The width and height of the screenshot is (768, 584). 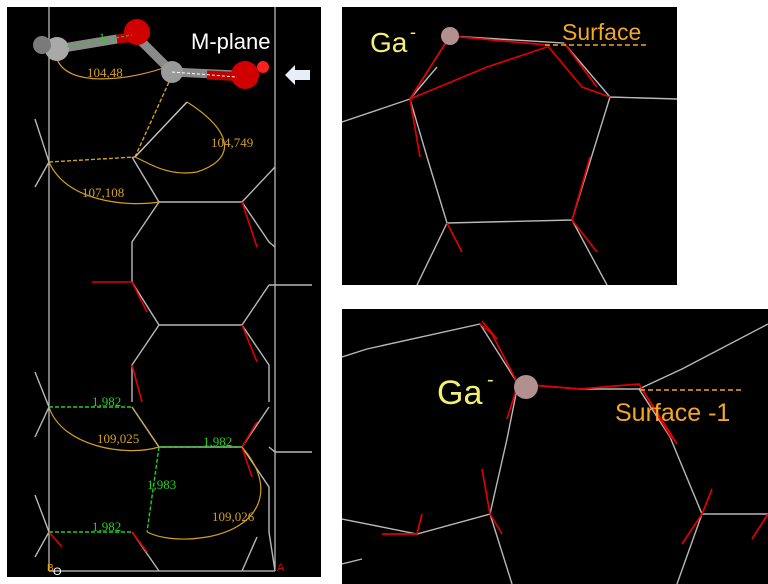 What do you see at coordinates (103, 192) in the screenshot?
I see `angle-label: 107,108` at bounding box center [103, 192].